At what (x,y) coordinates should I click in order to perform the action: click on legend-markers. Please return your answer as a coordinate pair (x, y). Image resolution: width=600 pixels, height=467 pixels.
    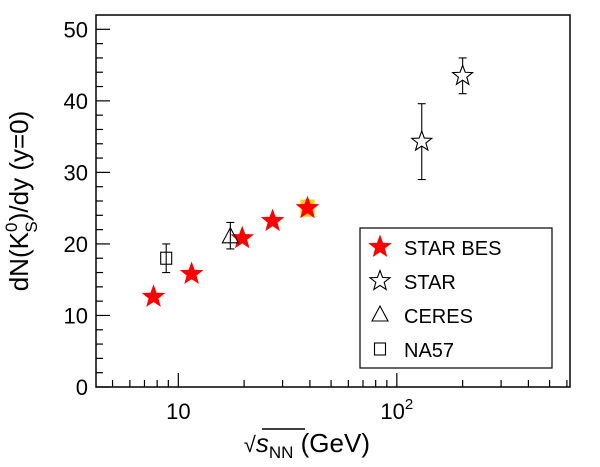
    Looking at the image, I should click on (380, 295).